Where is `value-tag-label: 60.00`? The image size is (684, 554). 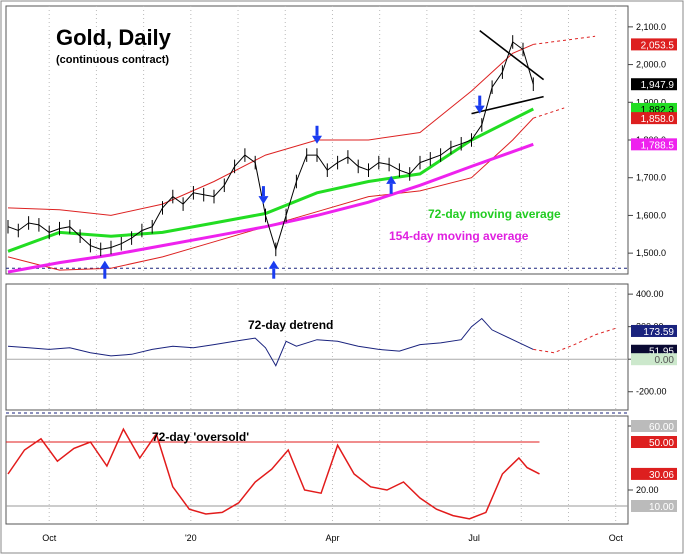 value-tag-label: 60.00 is located at coordinates (661, 427).